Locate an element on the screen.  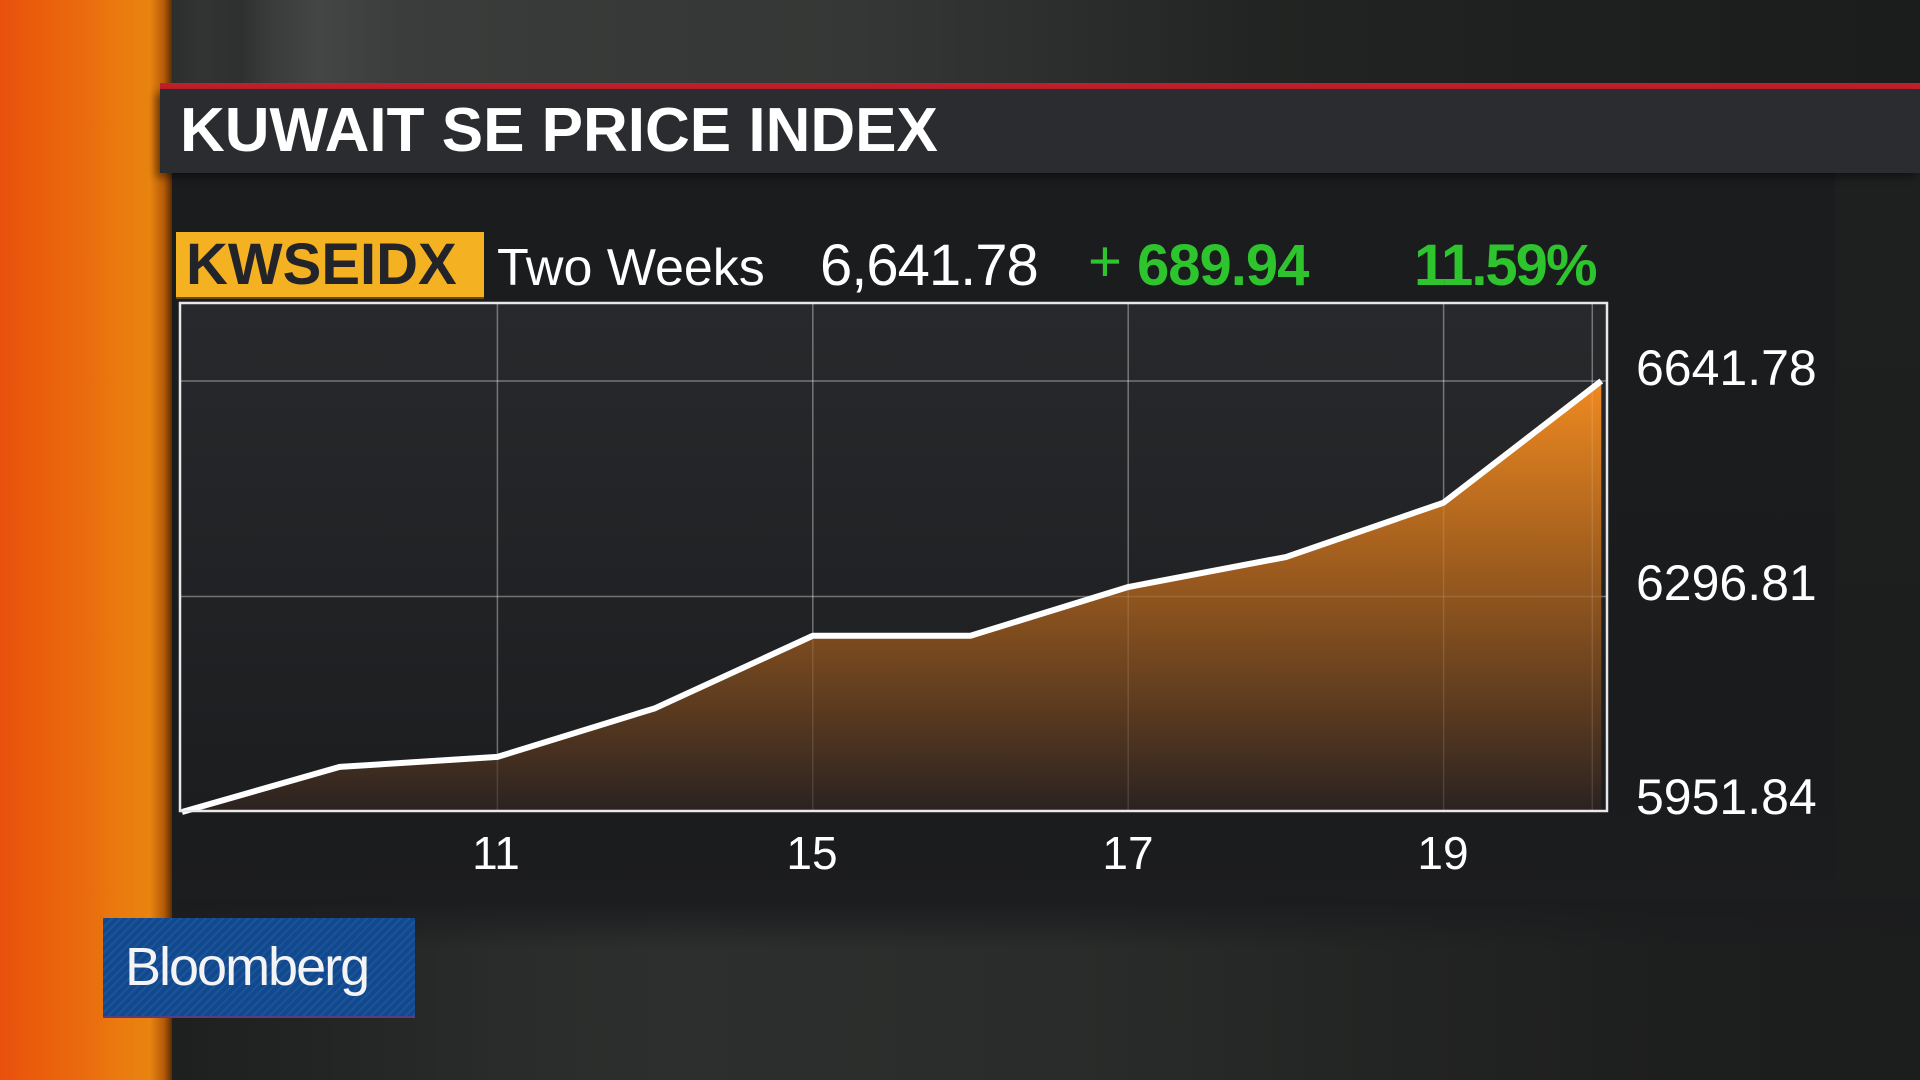
title-accent-line is located at coordinates (1040, 86).